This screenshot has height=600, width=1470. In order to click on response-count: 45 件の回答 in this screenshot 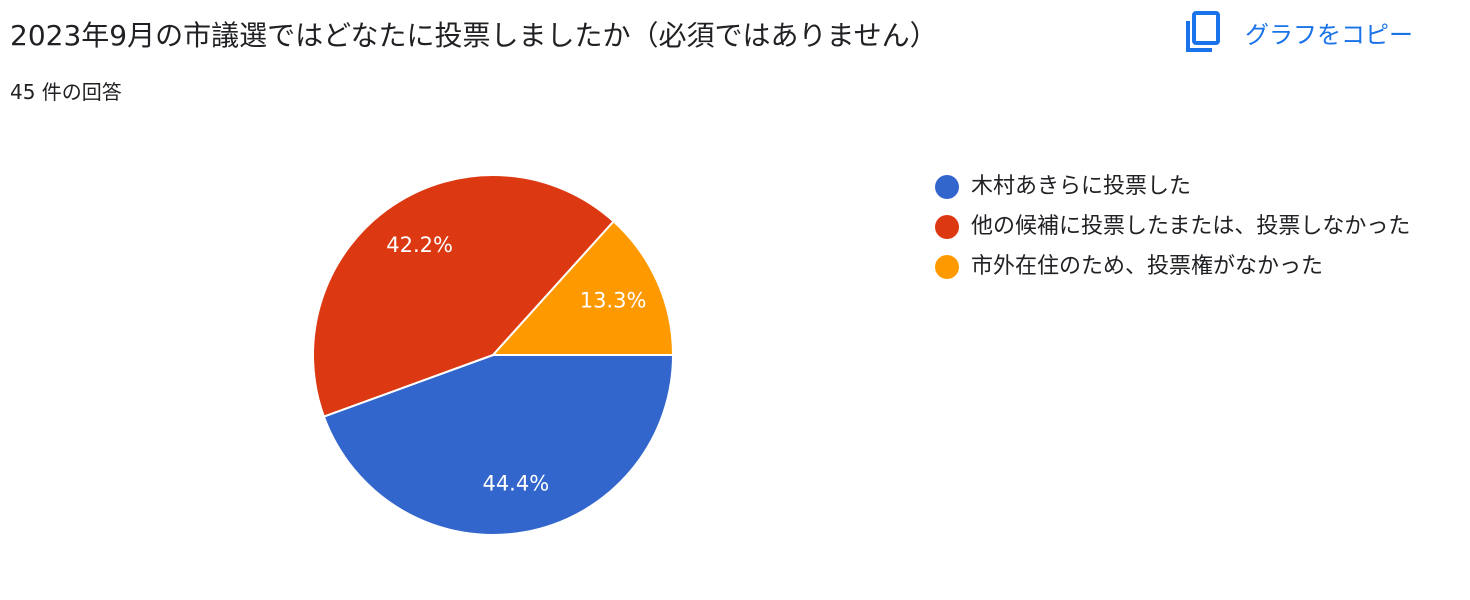, I will do `click(66, 92)`.